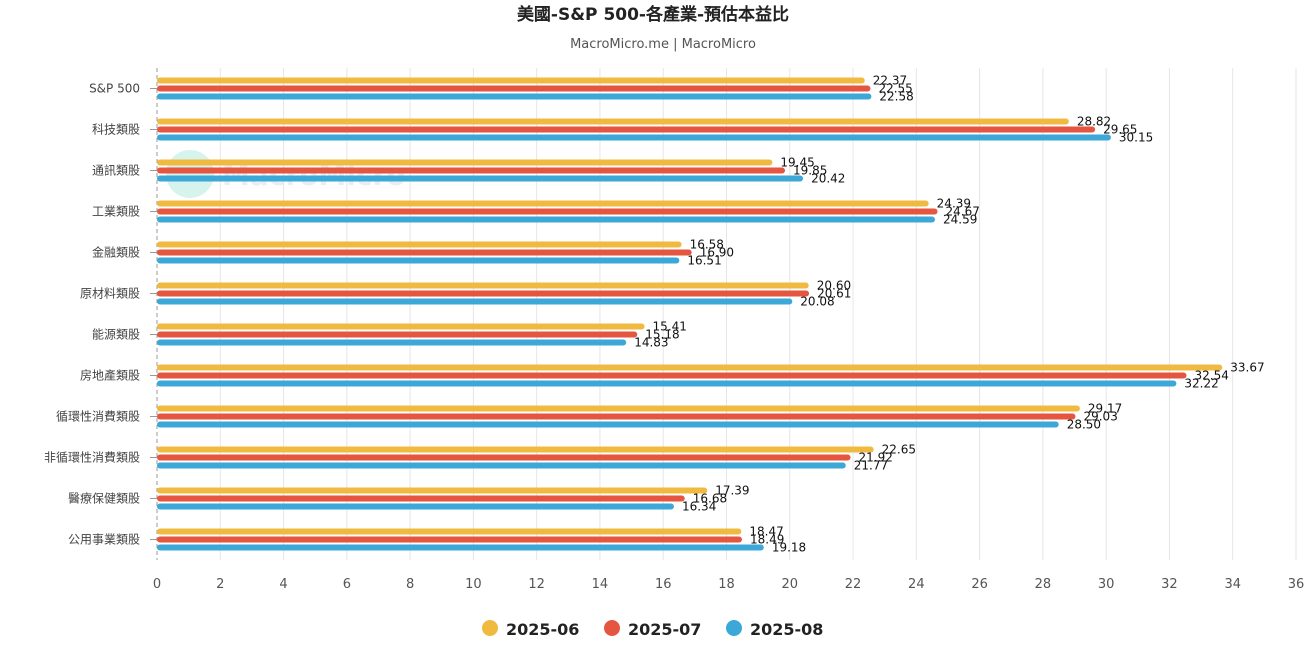 Image resolution: width=1307 pixels, height=659 pixels. I want to click on data-label: 18.49, so click(767, 540).